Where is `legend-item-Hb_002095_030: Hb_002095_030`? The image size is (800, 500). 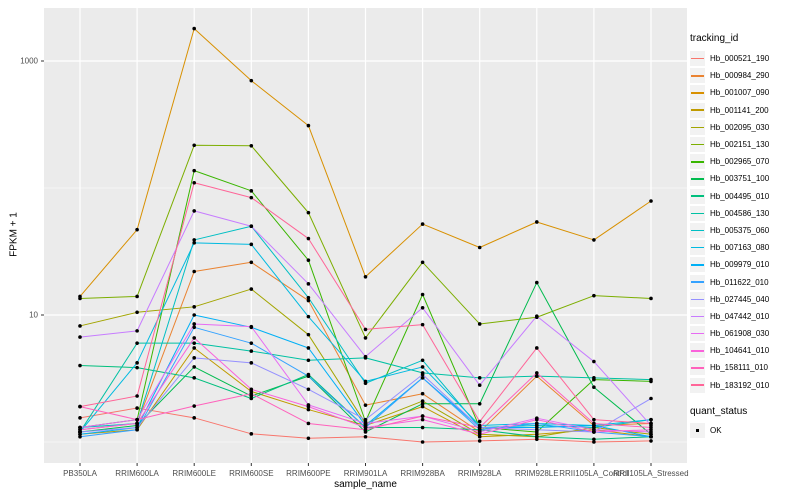
legend-item-Hb_002095_030: Hb_002095_030 is located at coordinates (744, 127).